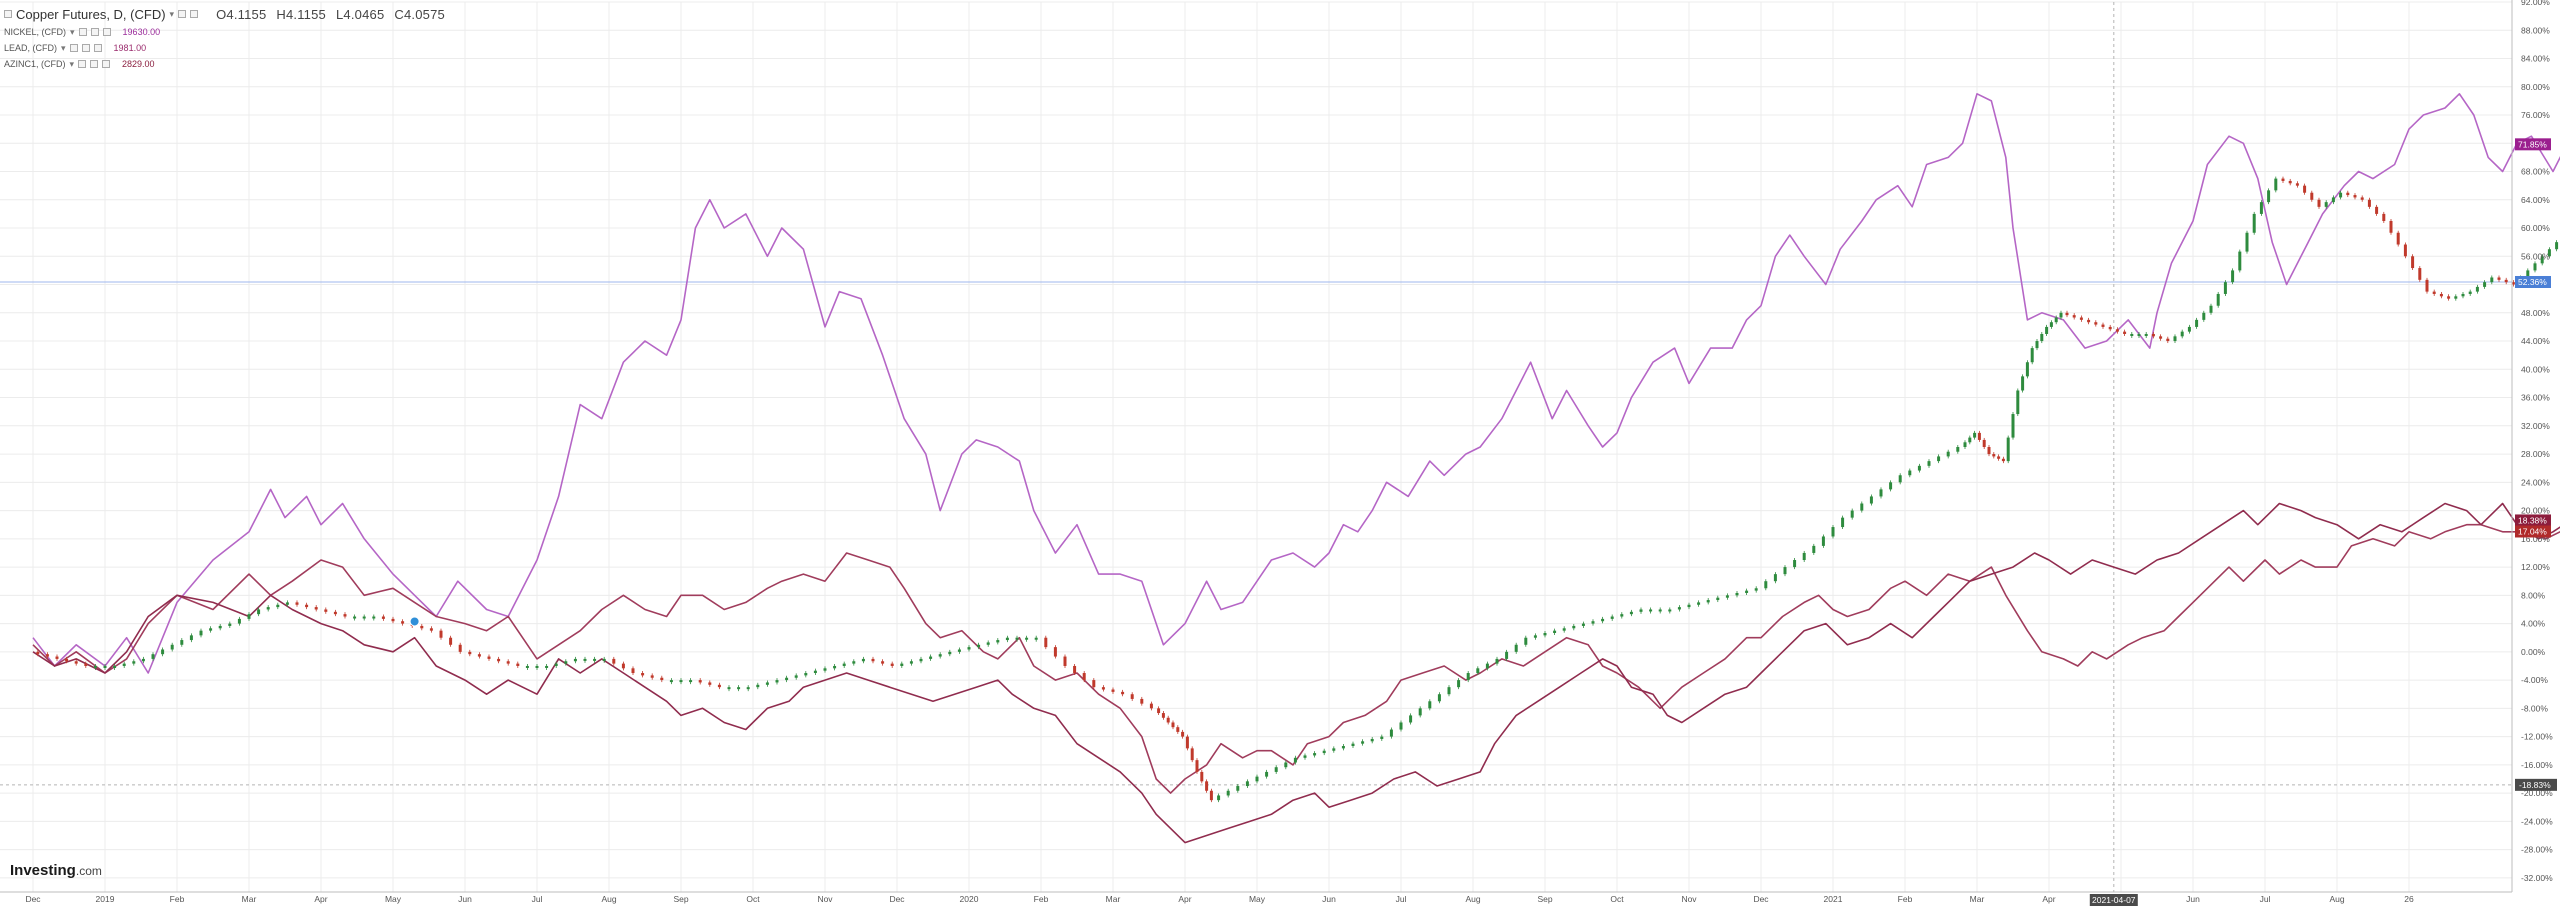 The width and height of the screenshot is (2560, 915). What do you see at coordinates (31, 48) in the screenshot?
I see `overlay-label: LEAD, (CFD)` at bounding box center [31, 48].